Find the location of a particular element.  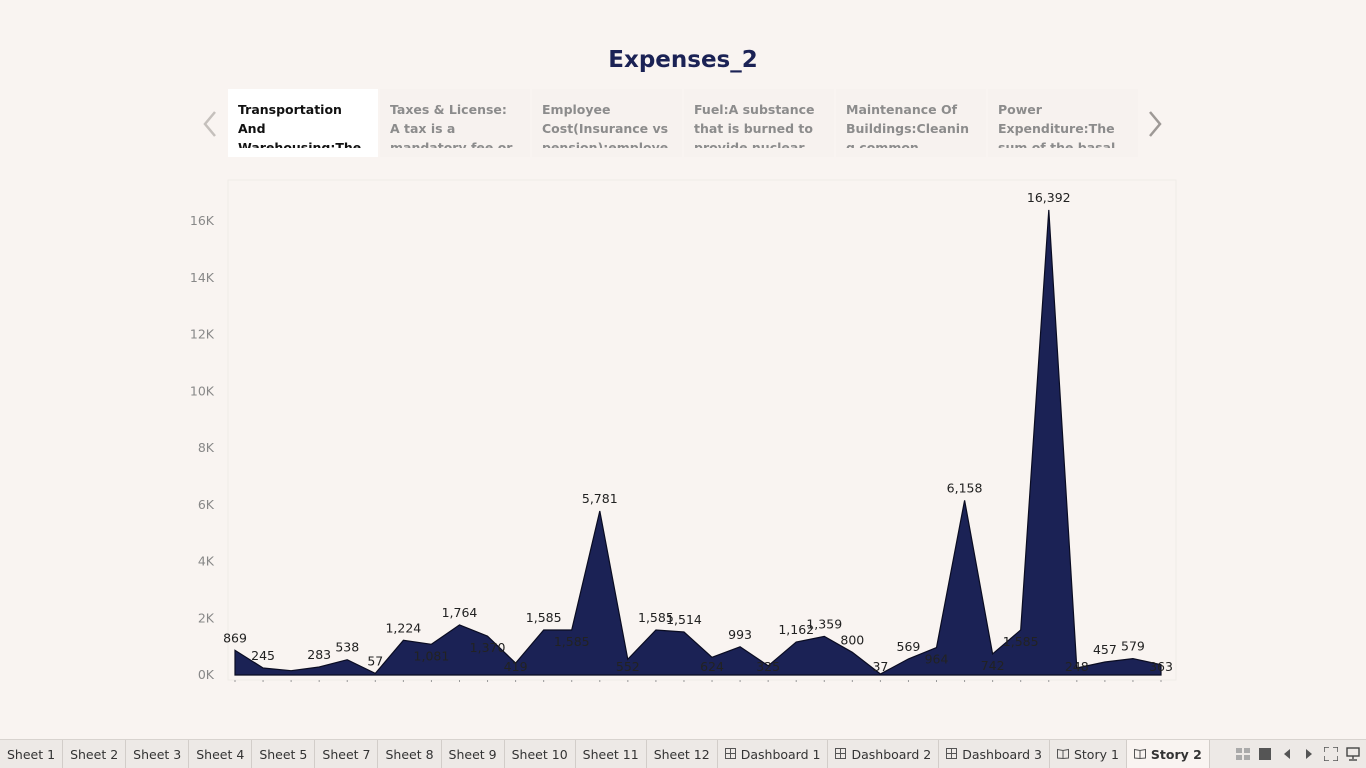

previous-story-point-button is located at coordinates (210, 124).